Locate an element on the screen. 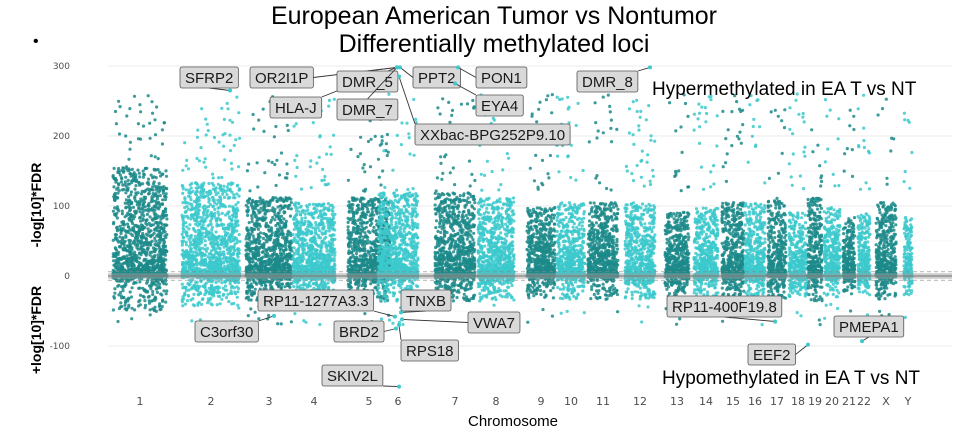 This screenshot has height=441, width=974. chromosome-points-Y is located at coordinates (908, 215).